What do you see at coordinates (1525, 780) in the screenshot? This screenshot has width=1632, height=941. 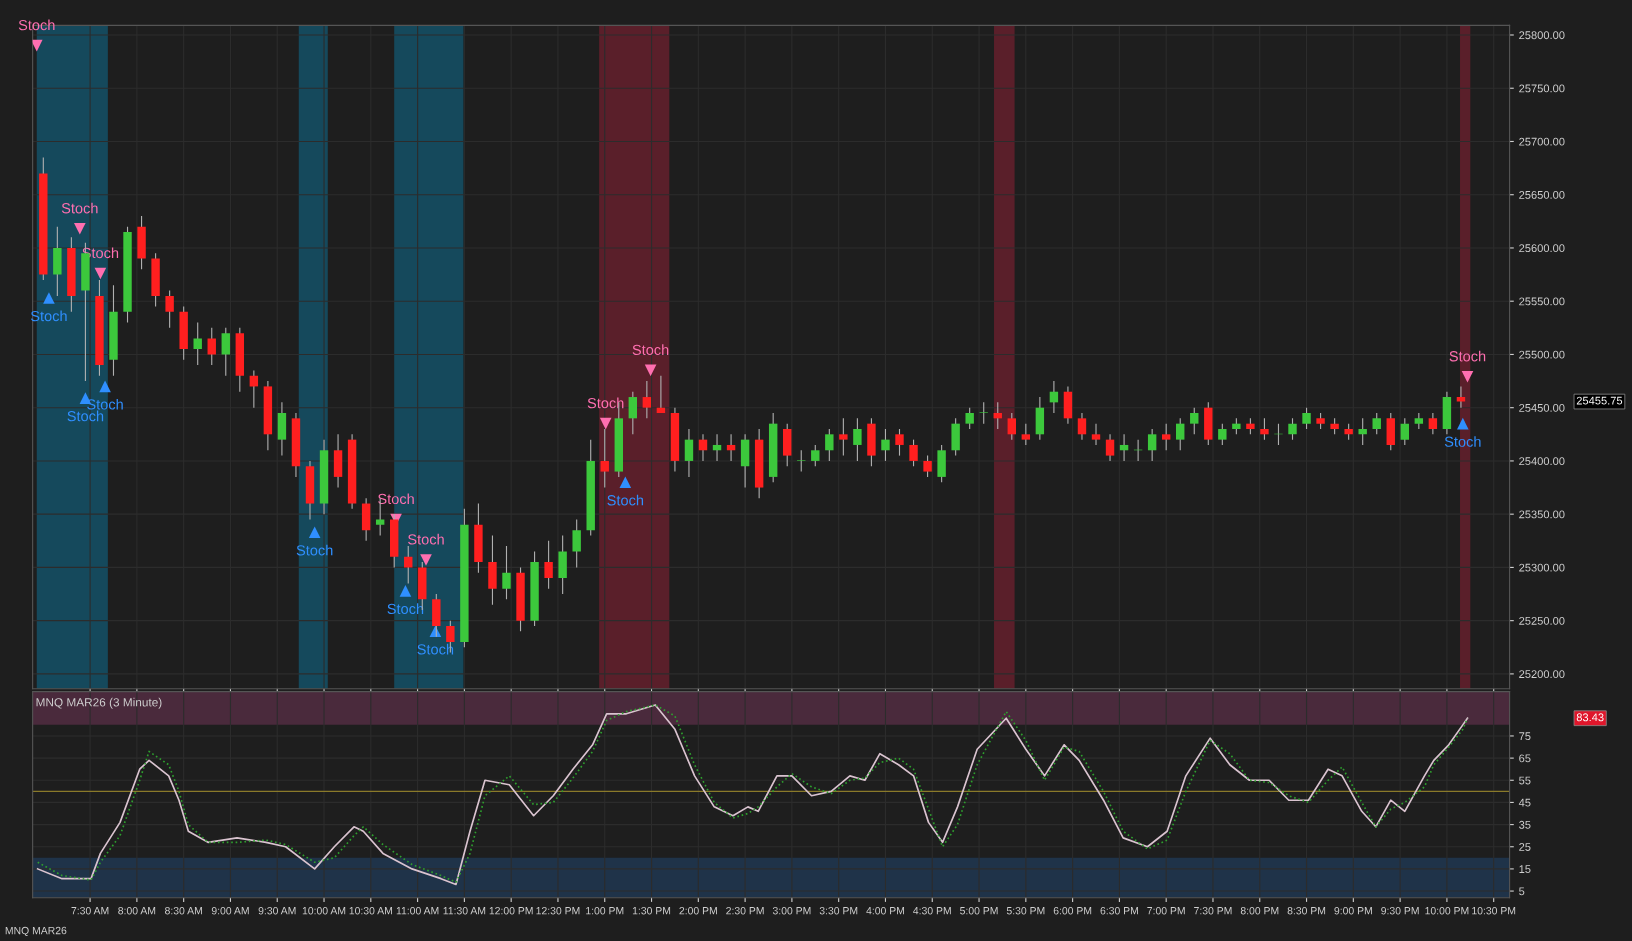 I see `y-tick-label: 55` at bounding box center [1525, 780].